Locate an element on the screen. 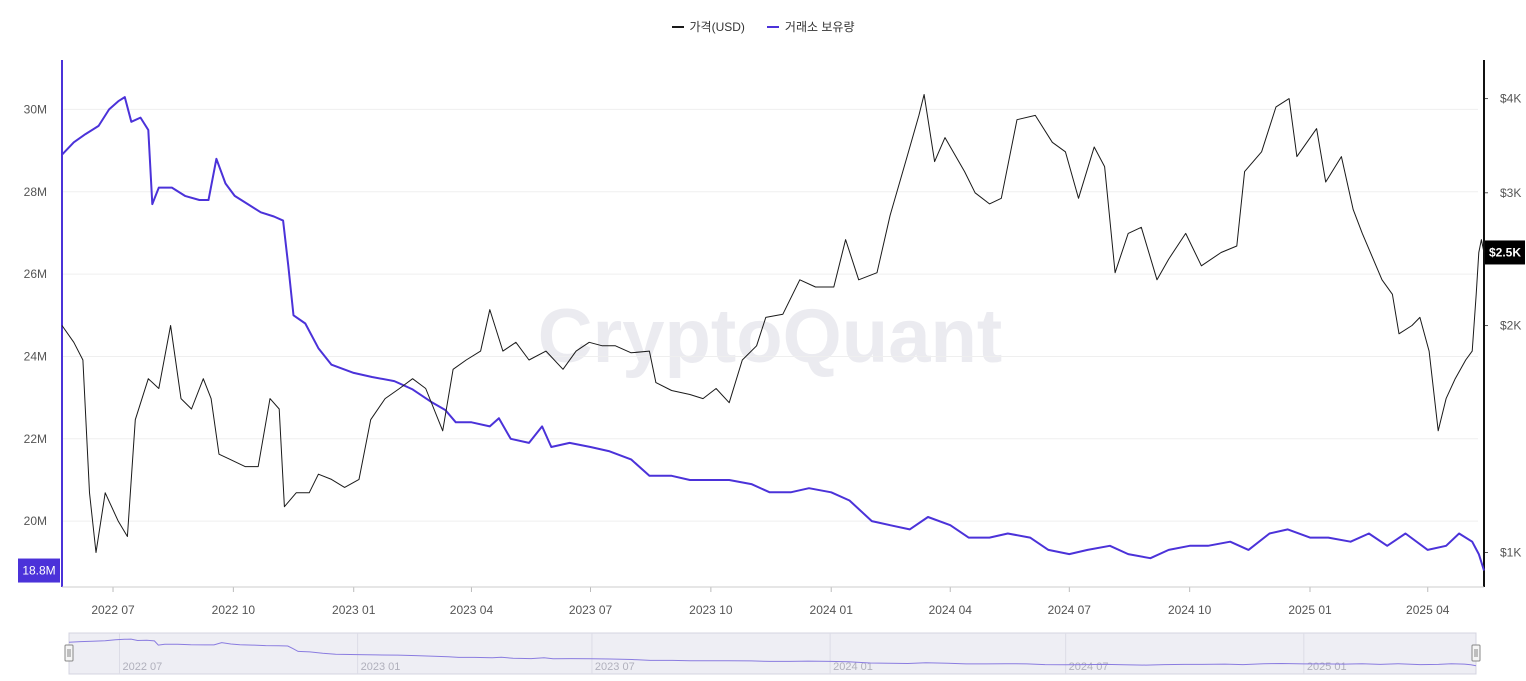  navigator-handle-right is located at coordinates (1476, 653).